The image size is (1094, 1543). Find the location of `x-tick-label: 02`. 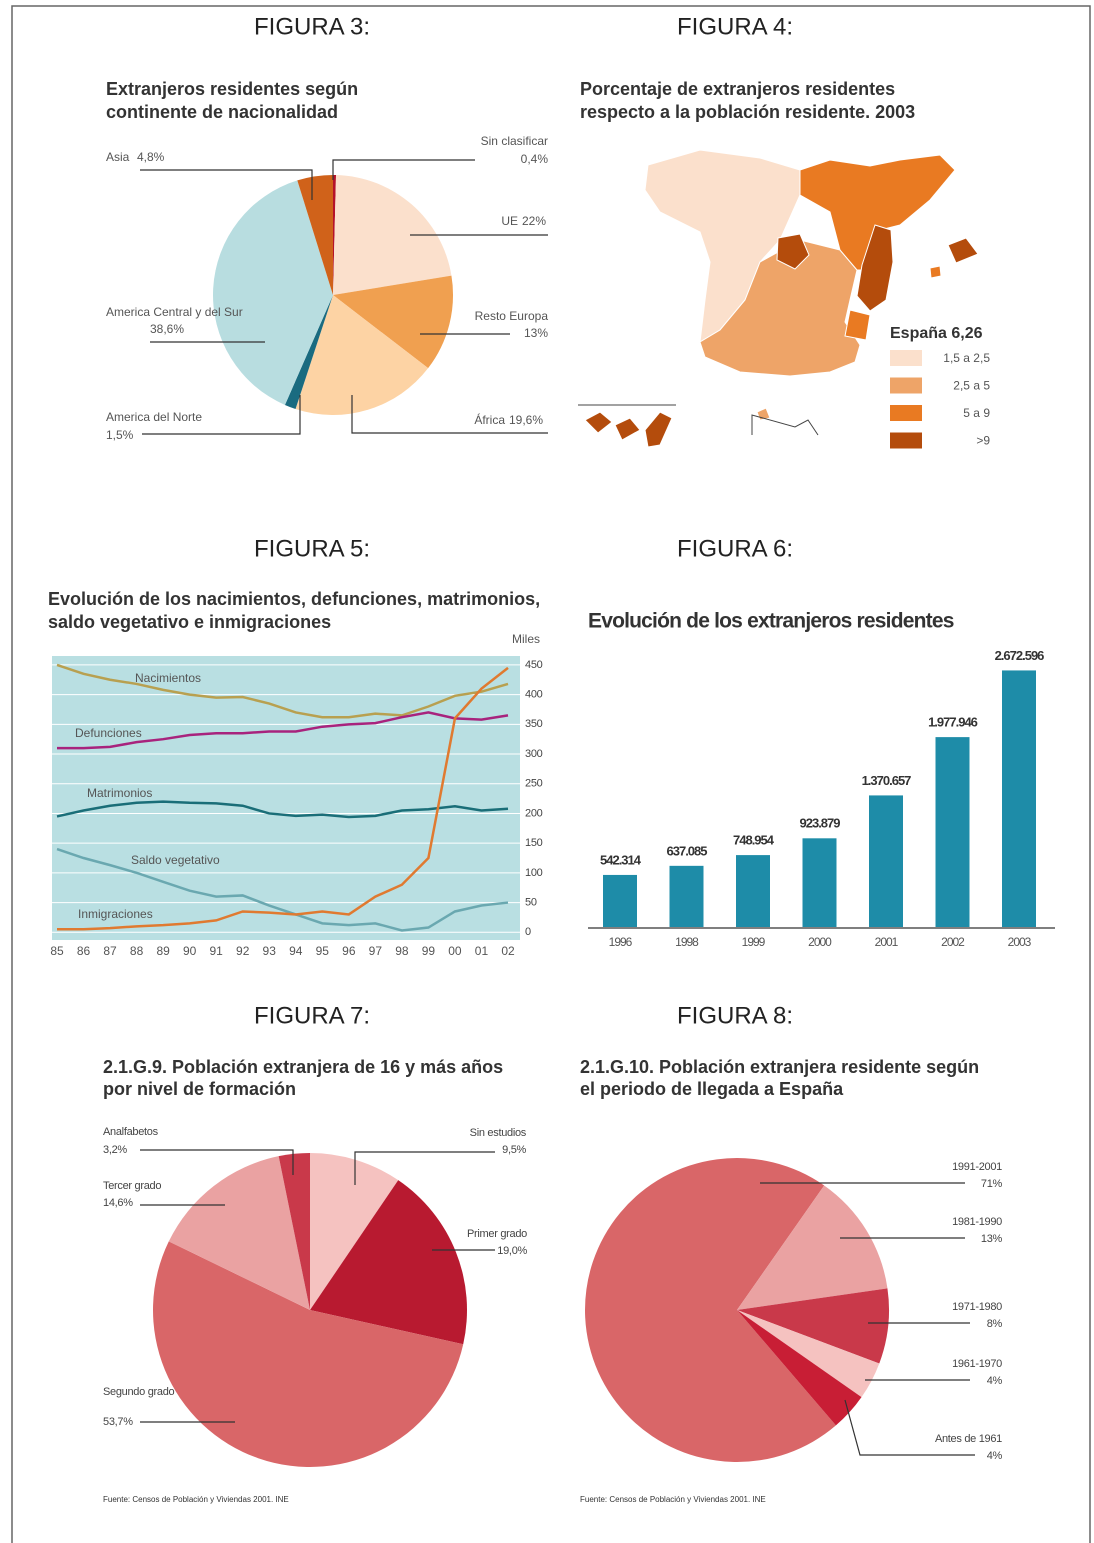

x-tick-label: 02 is located at coordinates (508, 951).